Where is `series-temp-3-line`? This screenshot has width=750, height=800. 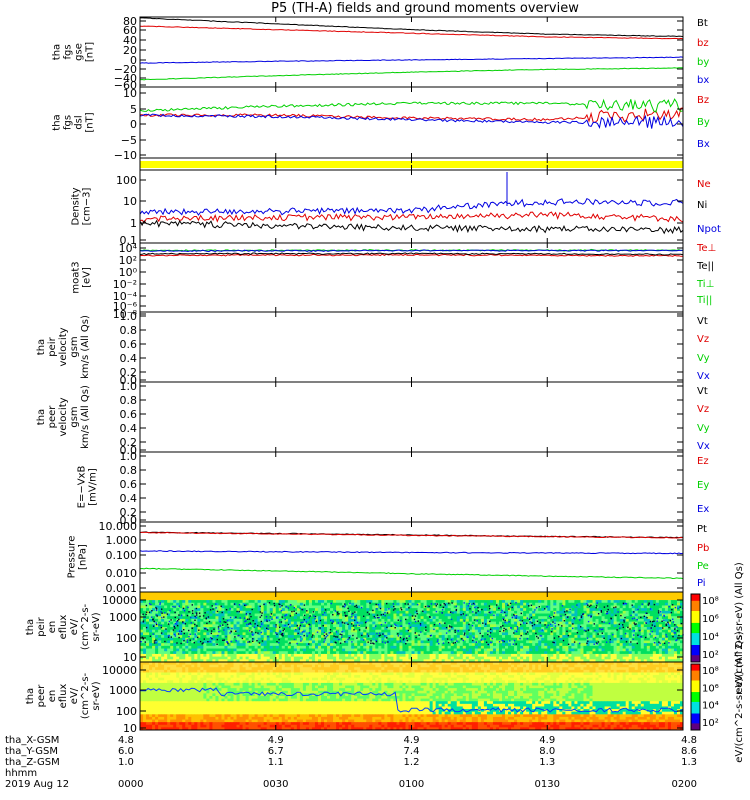 series-temp-3-line is located at coordinates (411, 251).